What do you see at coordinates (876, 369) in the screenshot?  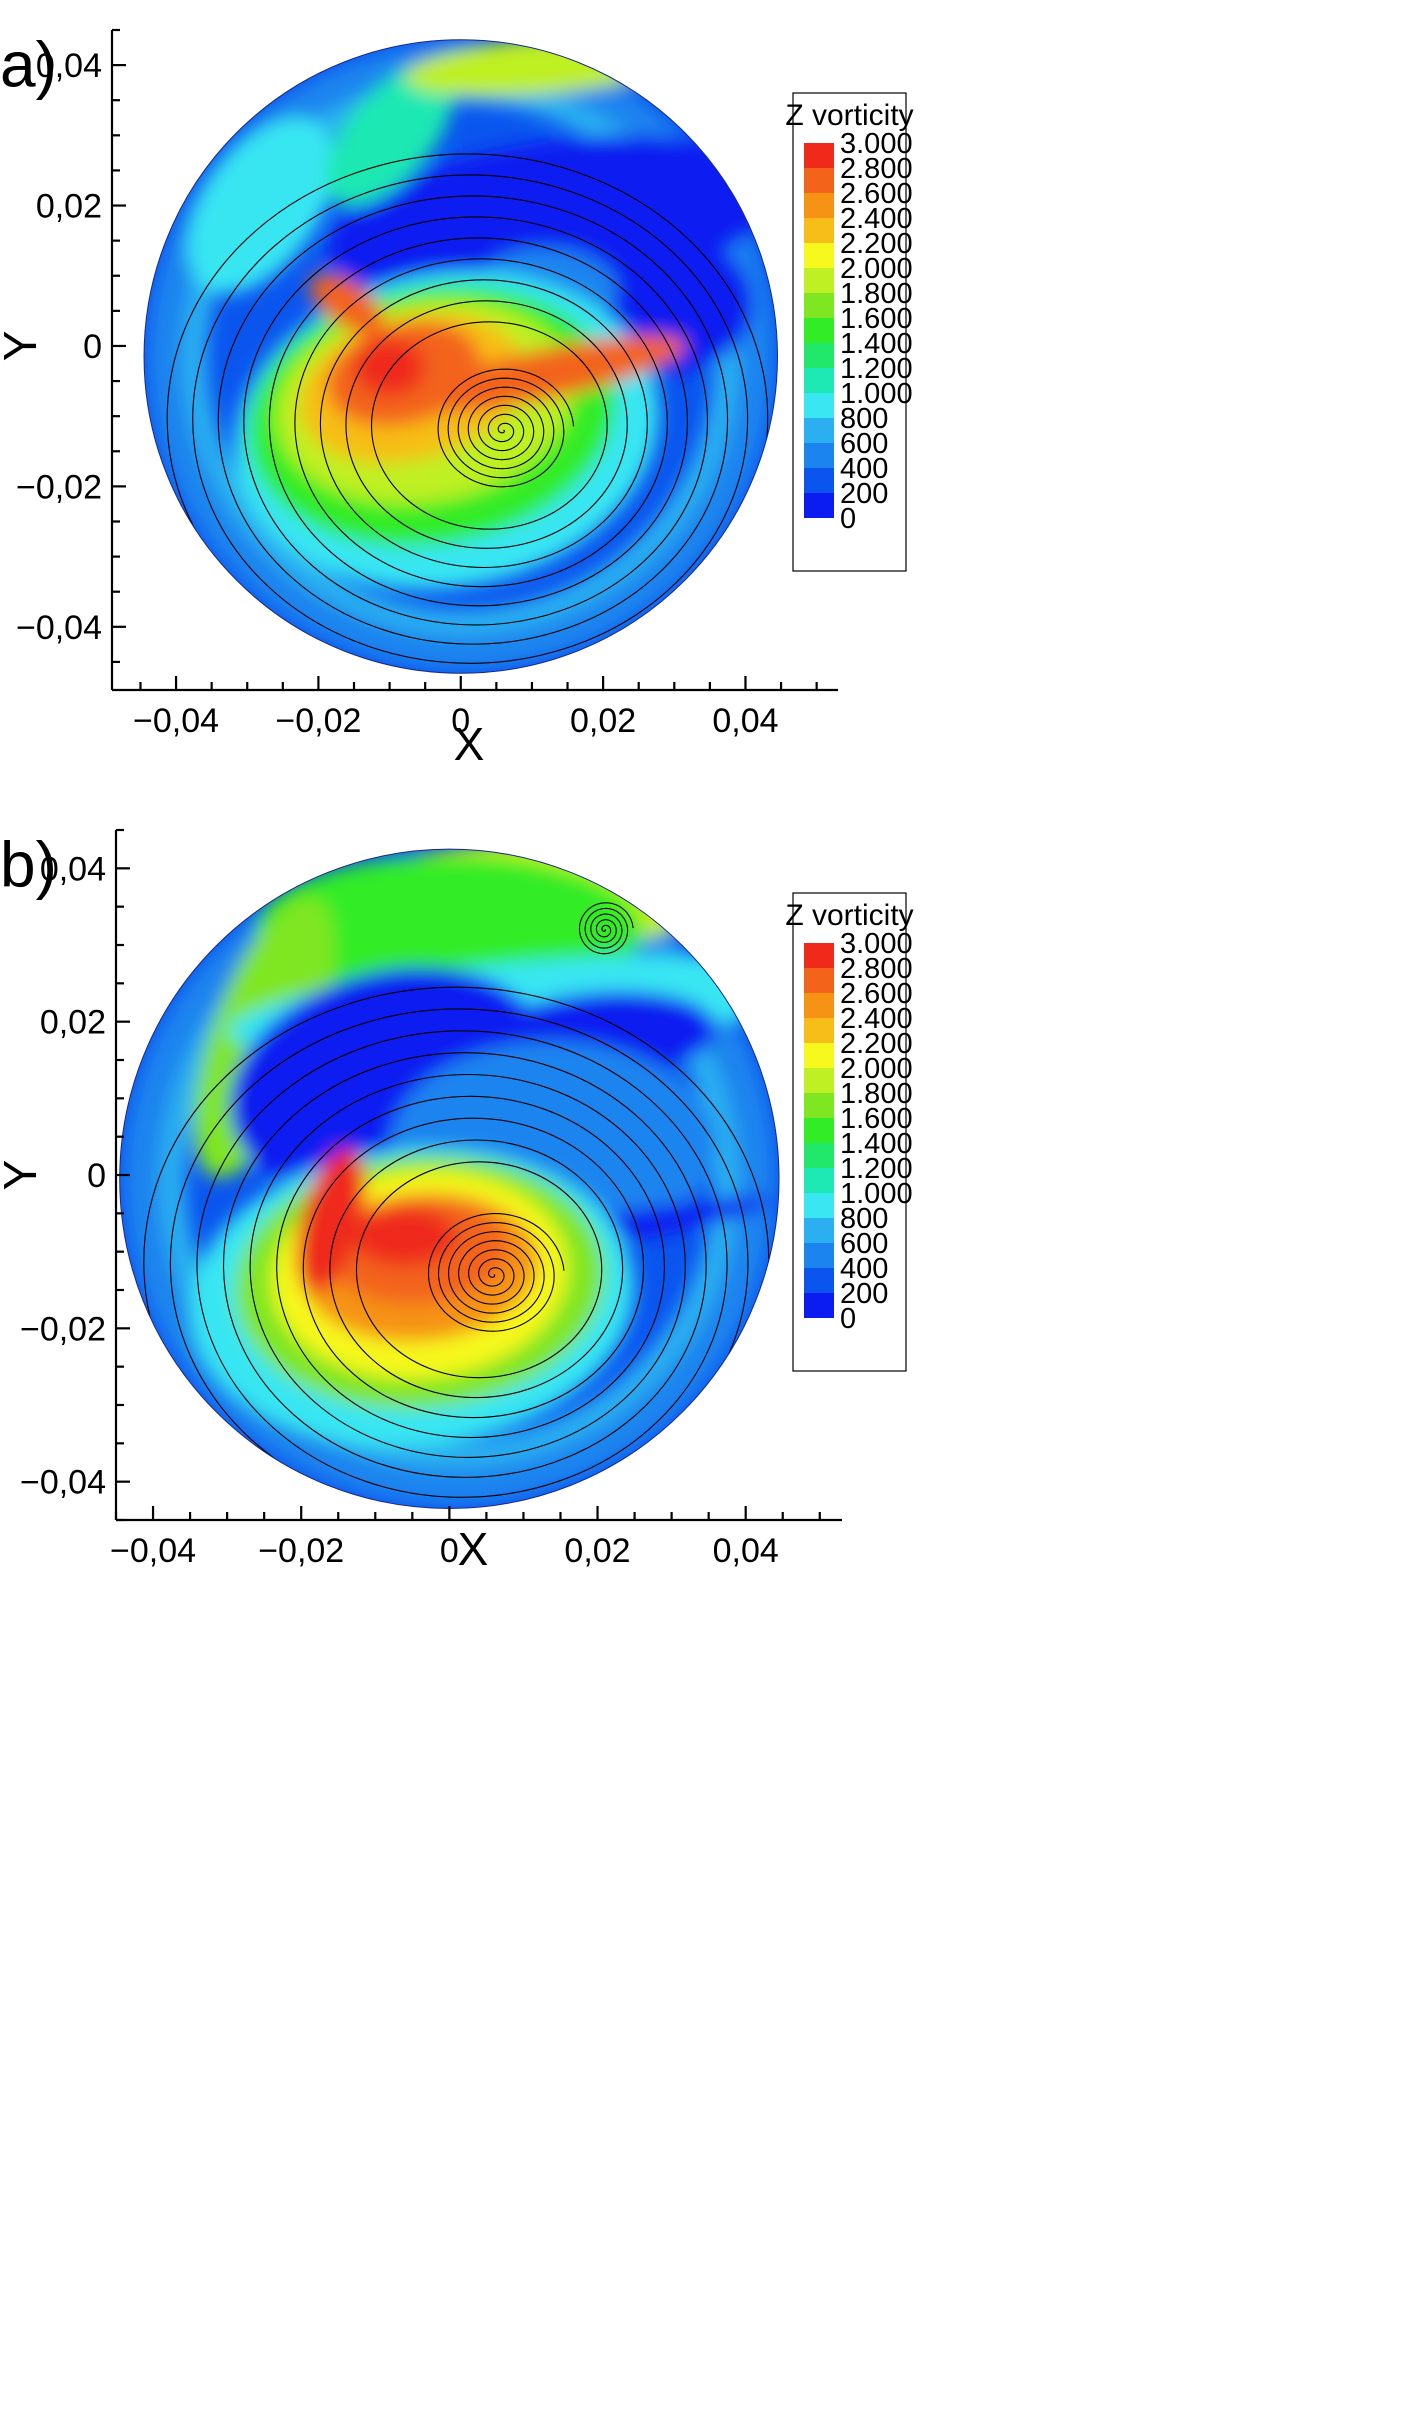 I see `legend-label: 1.200` at bounding box center [876, 369].